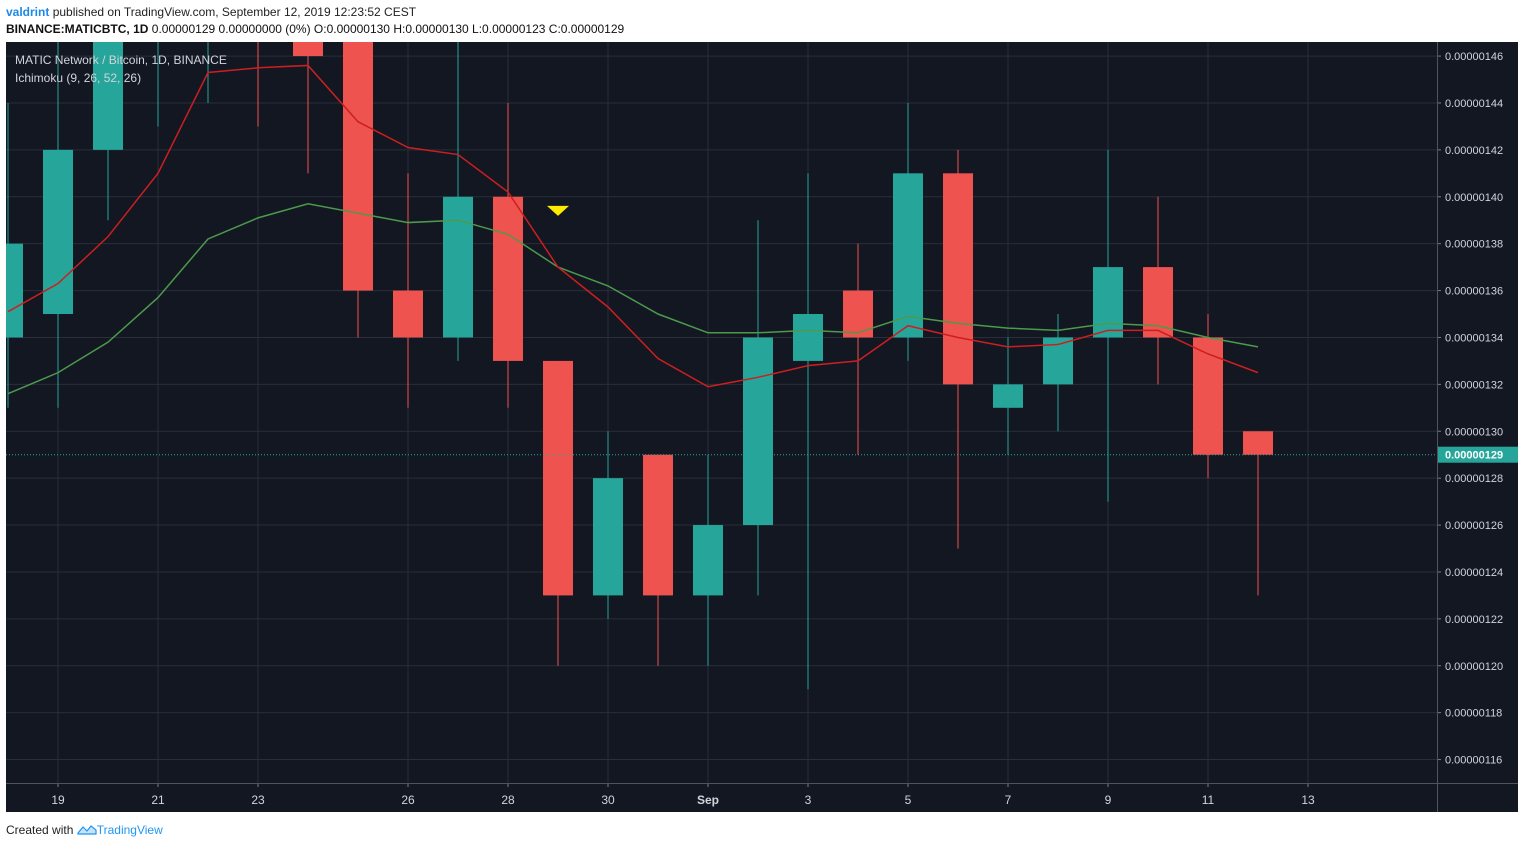 This screenshot has height=849, width=1523. I want to click on y-tick-label: 0.00000128, so click(1474, 479).